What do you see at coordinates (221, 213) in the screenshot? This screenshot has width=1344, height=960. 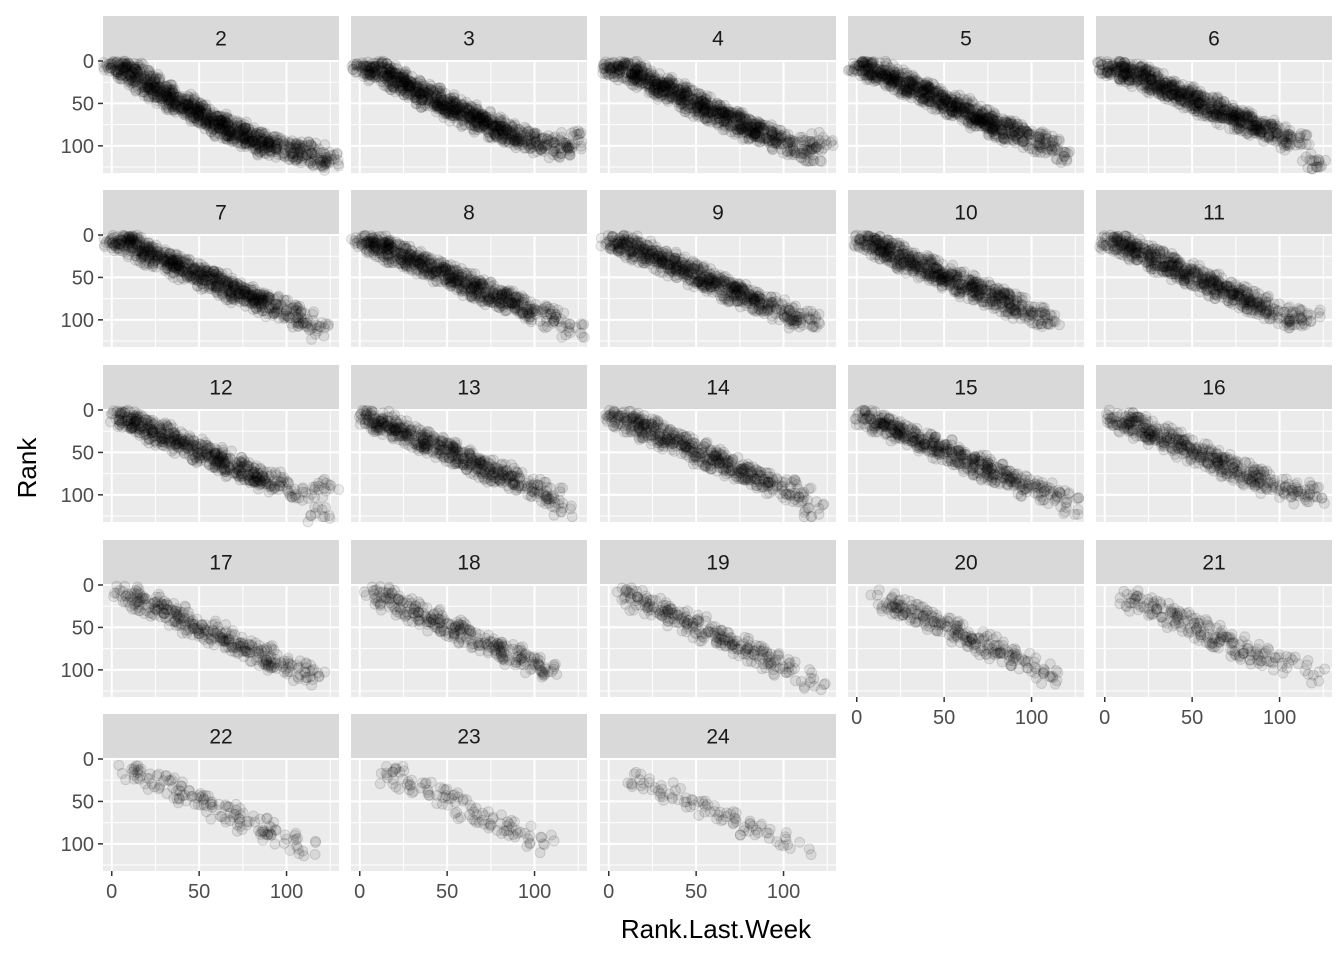 I see `facet-strip-label: 7` at bounding box center [221, 213].